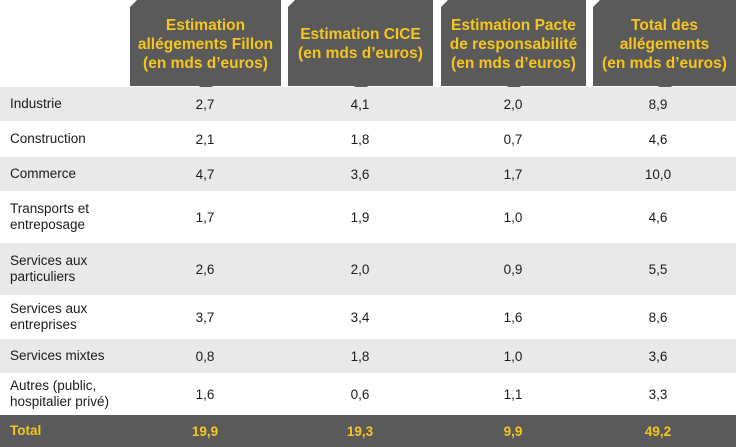 The width and height of the screenshot is (736, 447). Describe the element at coordinates (658, 431) in the screenshot. I see `total-value: 49,2` at that location.